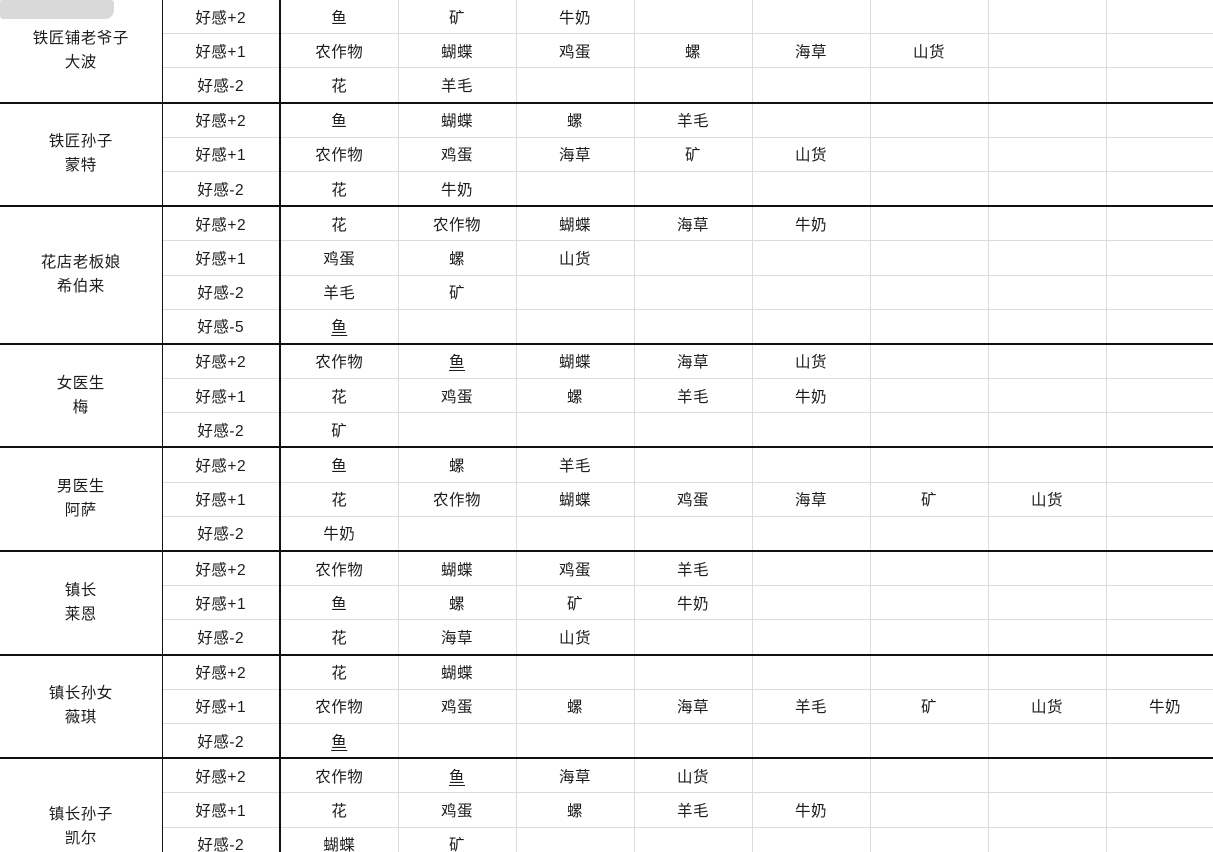  What do you see at coordinates (80, 487) in the screenshot?
I see `npc-title-line: 男医生` at bounding box center [80, 487].